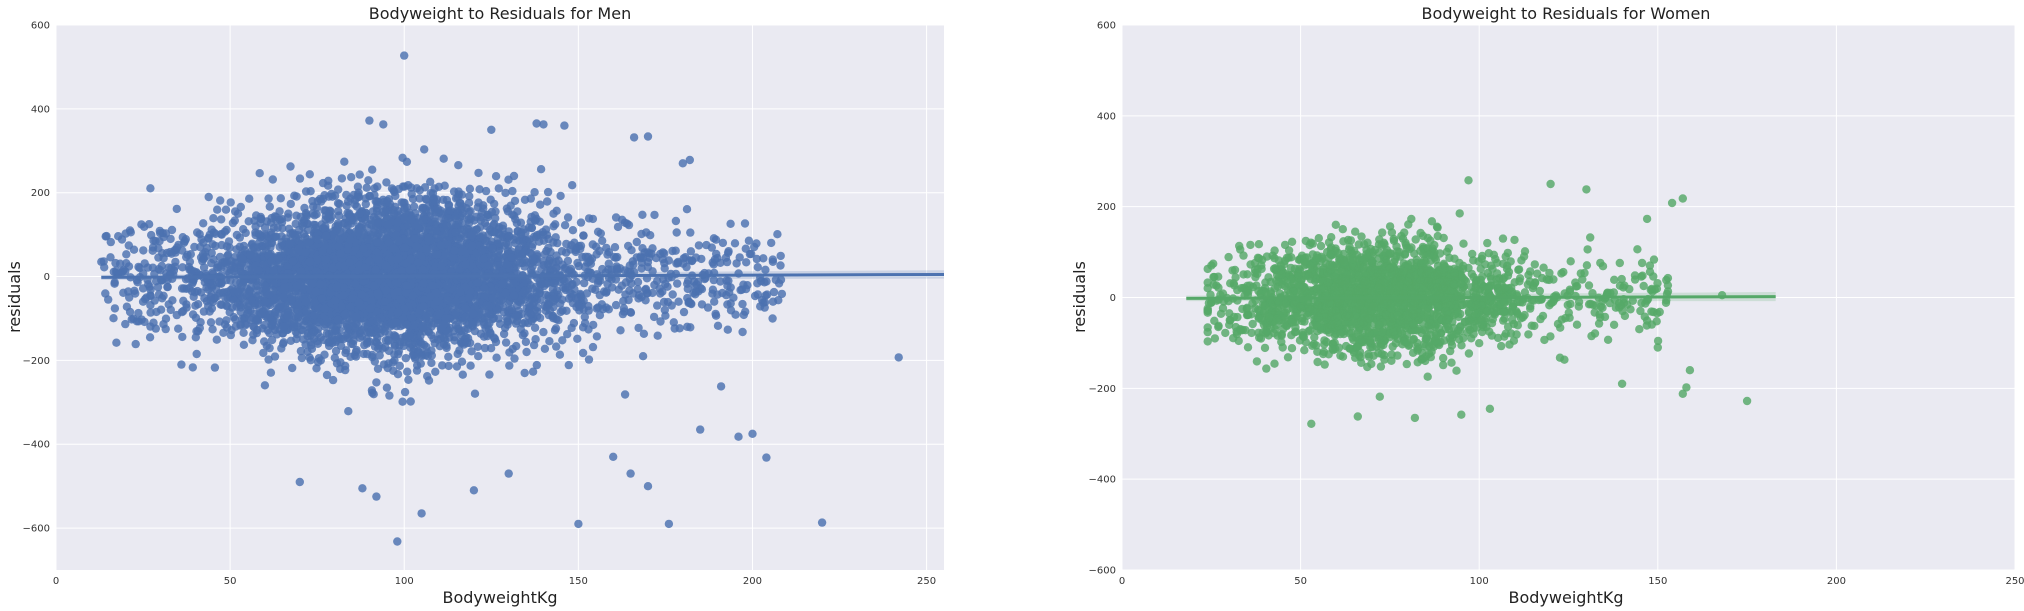 The image size is (2024, 611). What do you see at coordinates (926, 581) in the screenshot?
I see `x-tick-label: 250` at bounding box center [926, 581].